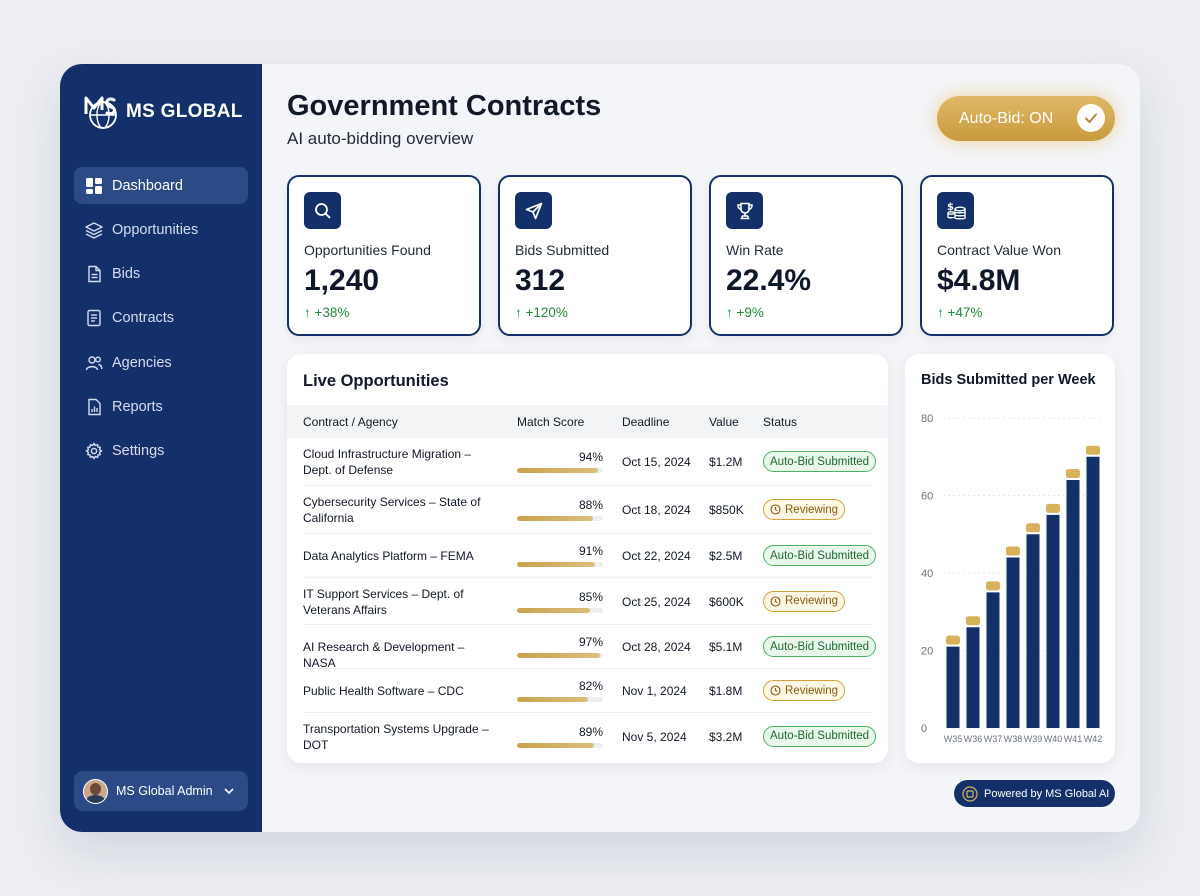  Describe the element at coordinates (184, 111) in the screenshot. I see `brand-name: MS GLOBAL` at that location.